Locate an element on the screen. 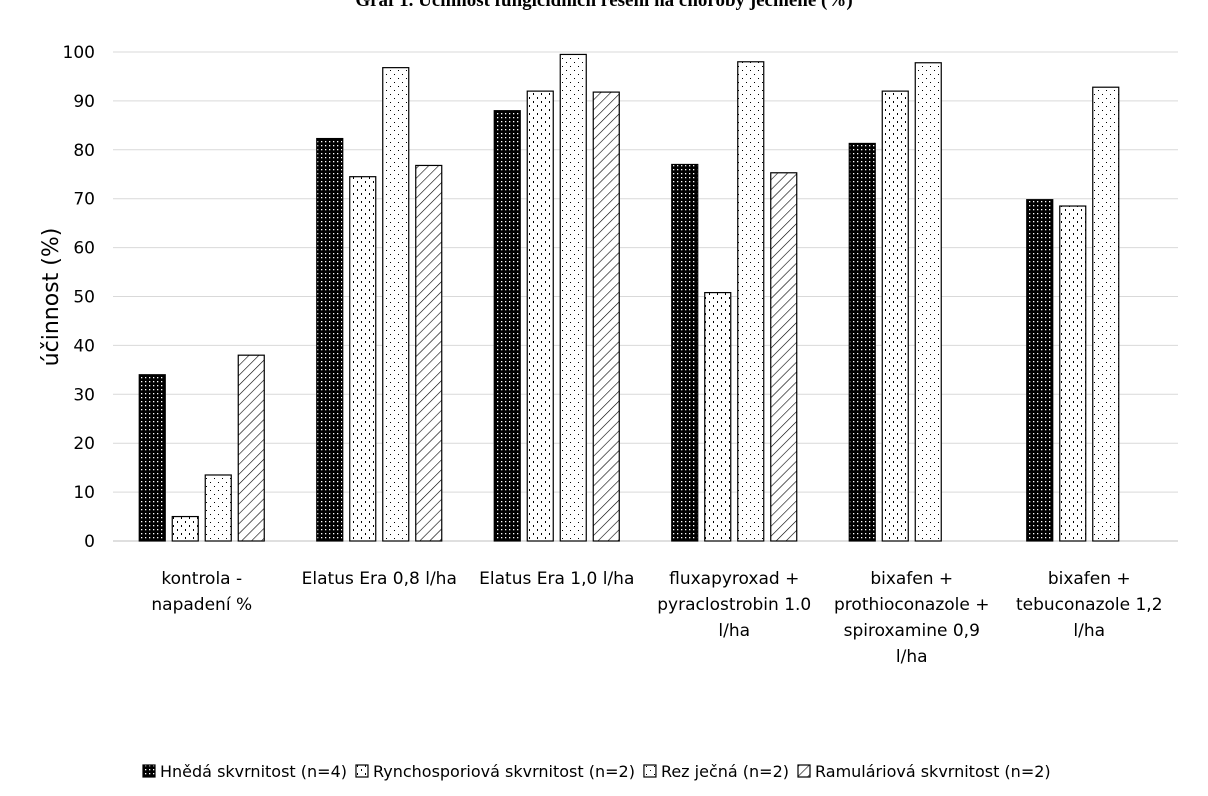 The height and width of the screenshot is (796, 1208). x-tick-label: napadení % is located at coordinates (201, 605).